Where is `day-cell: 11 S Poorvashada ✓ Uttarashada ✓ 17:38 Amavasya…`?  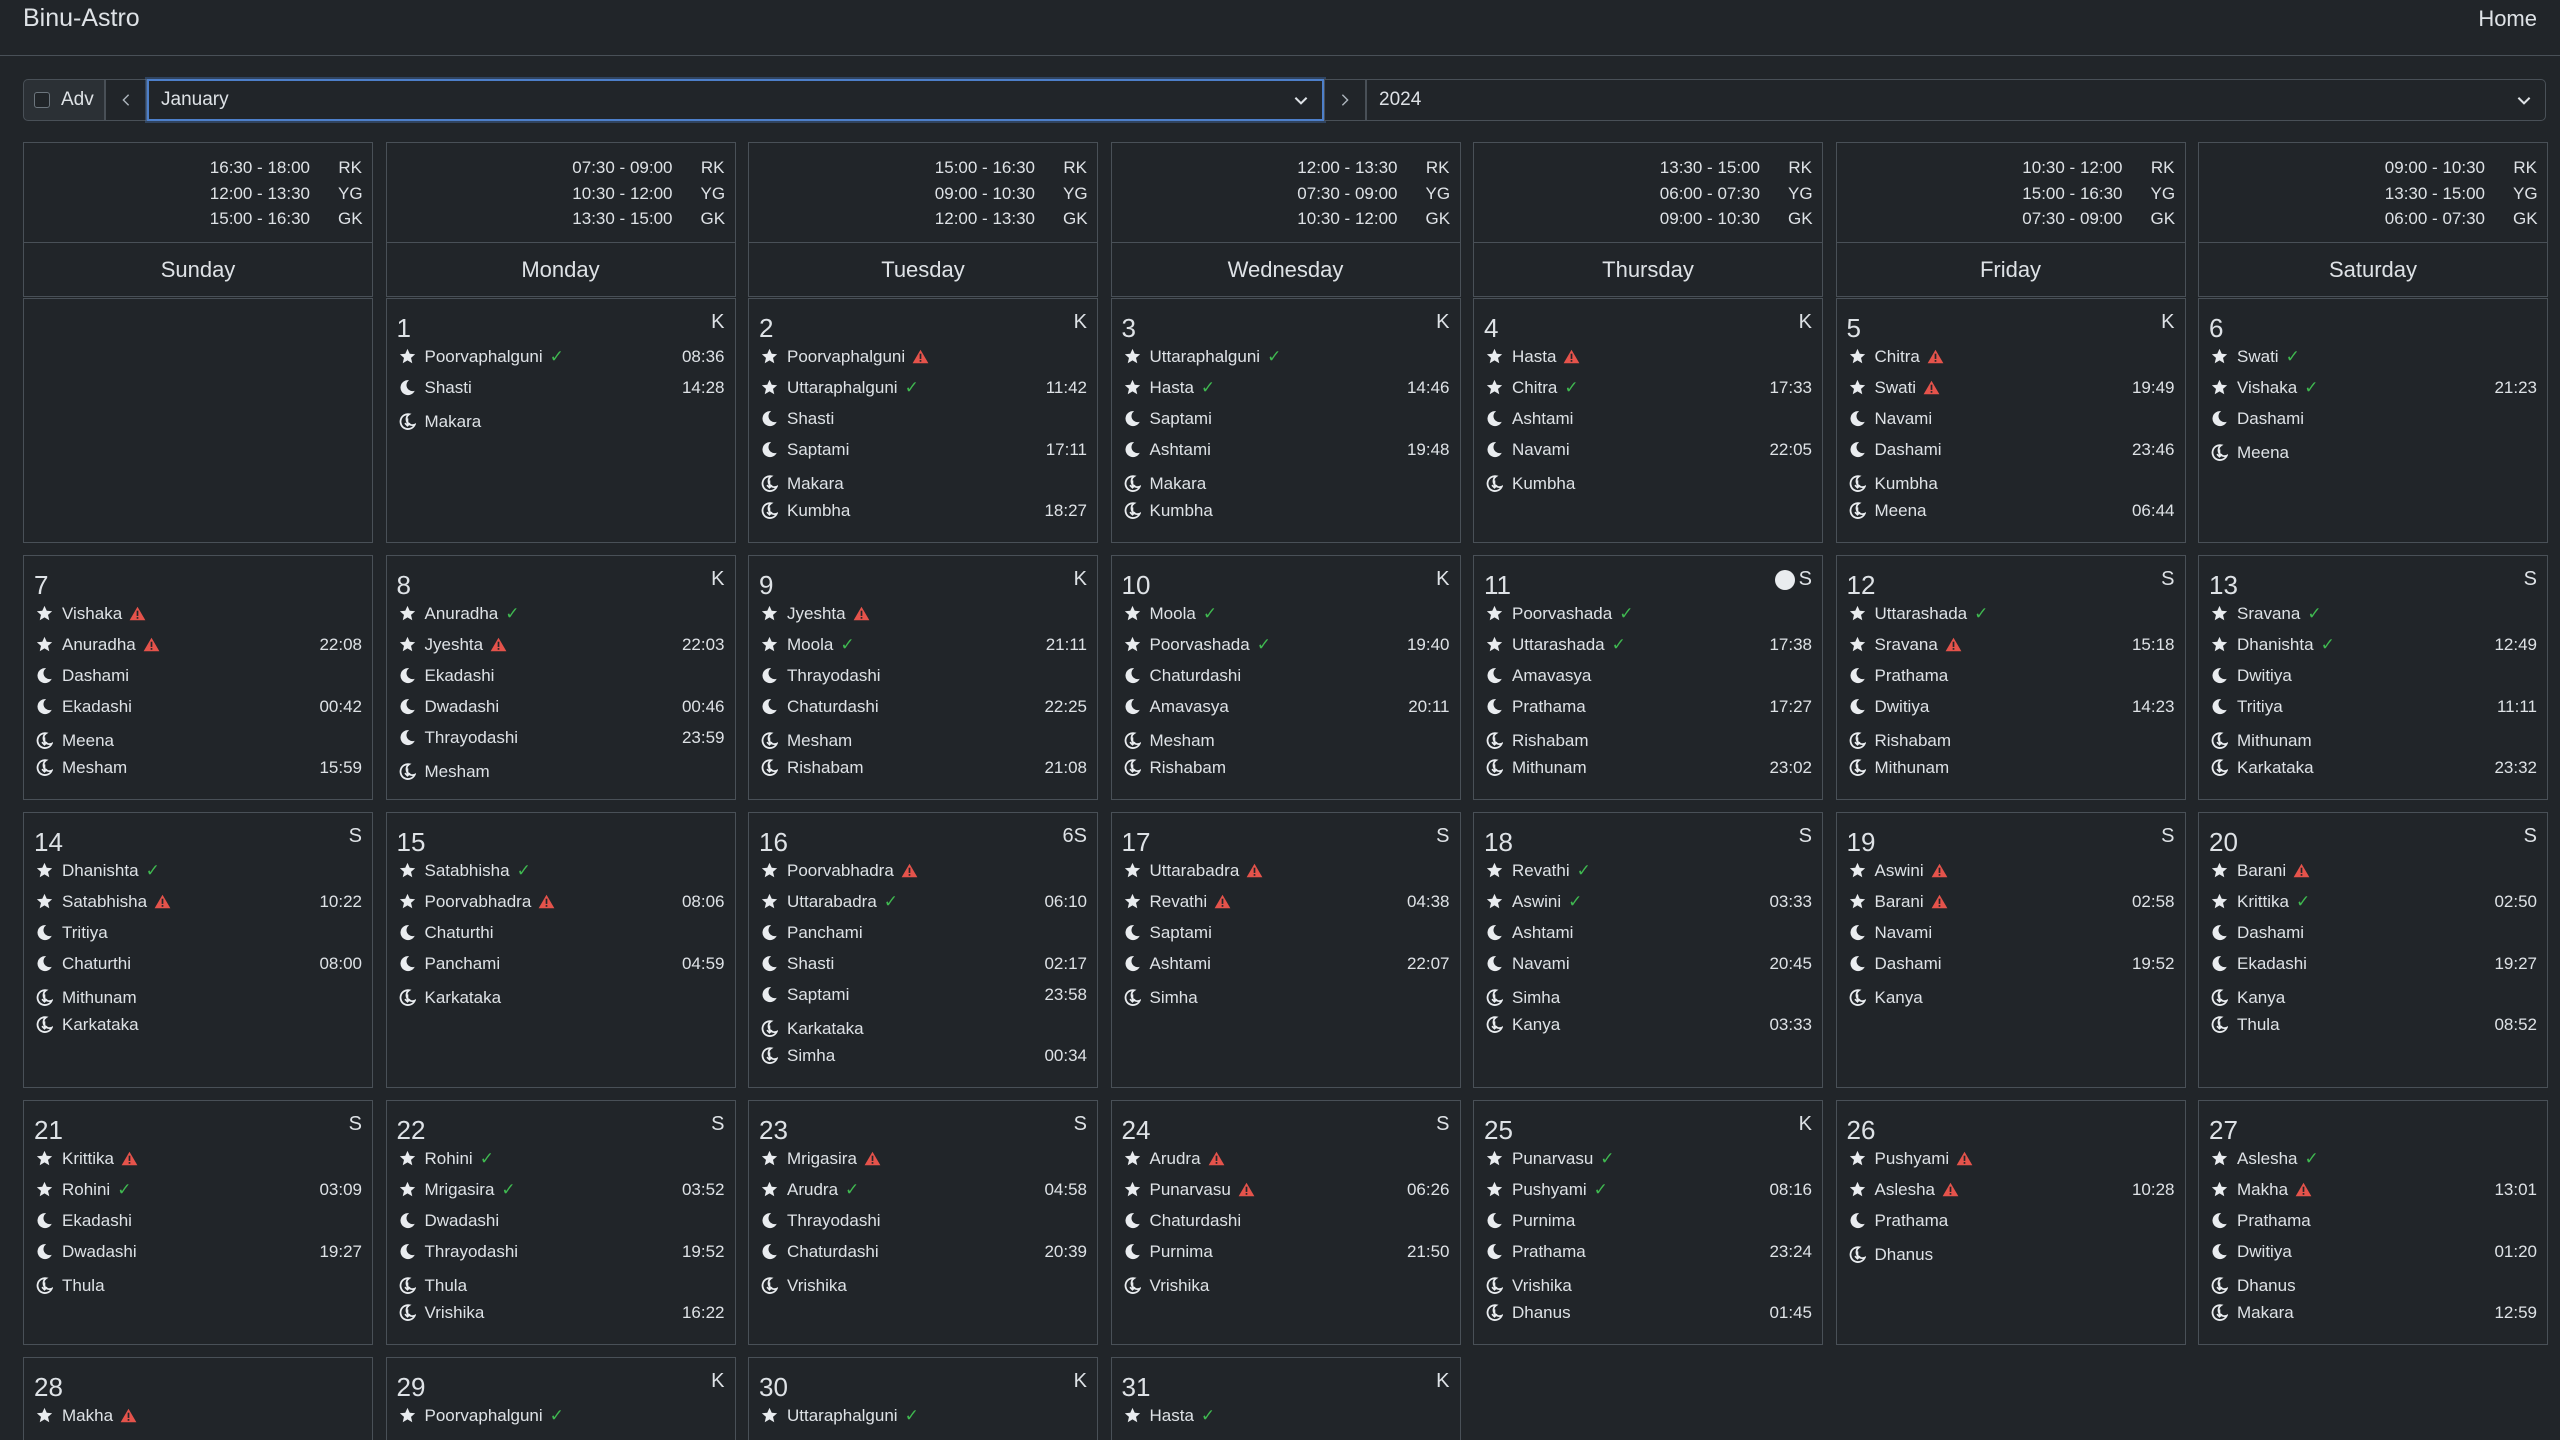
day-cell: 11 S Poorvashada ✓ Uttarashada ✓ 17:38 Amavasya… is located at coordinates (1648, 677).